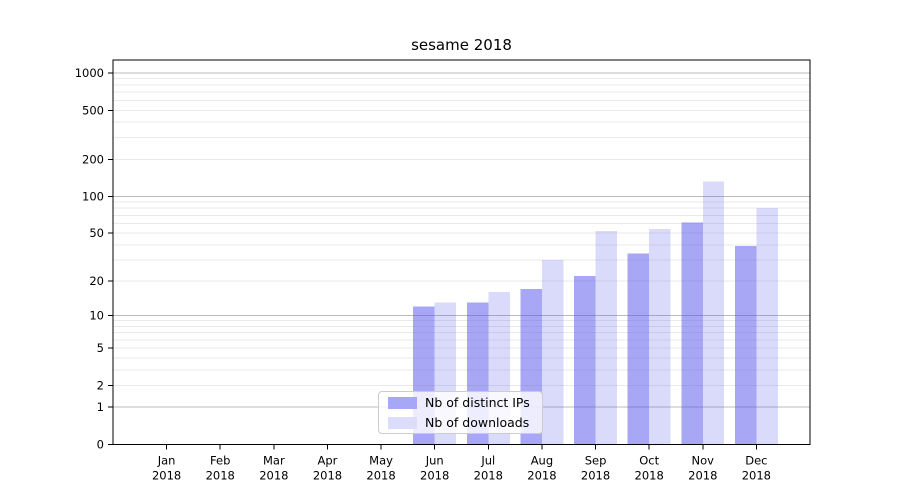 This screenshot has height=500, width=900. I want to click on bar-dec-downloads, so click(767, 326).